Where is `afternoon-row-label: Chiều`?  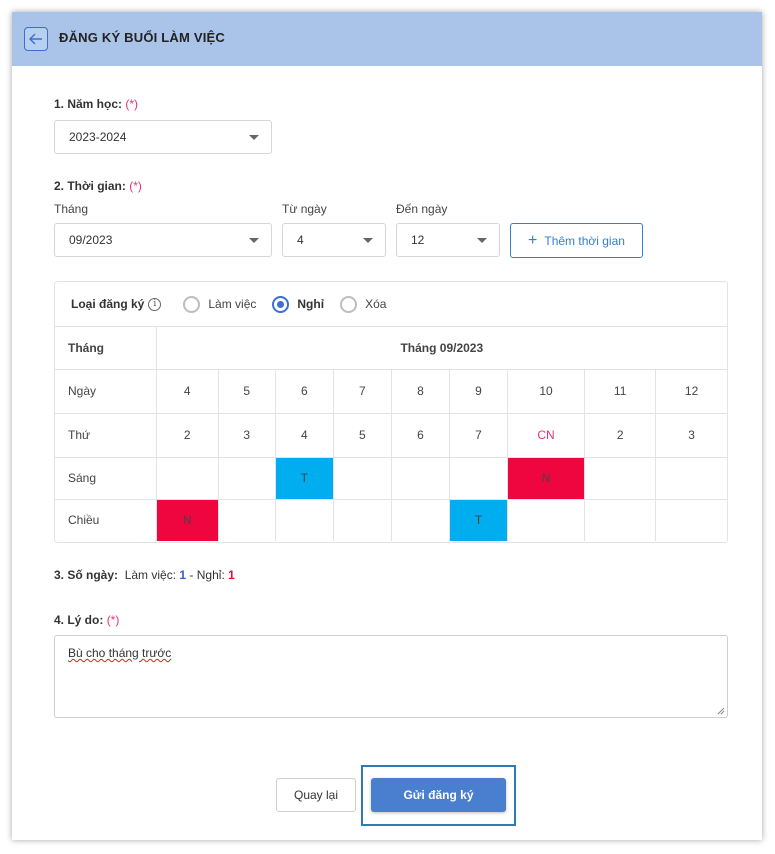
afternoon-row-label: Chiều is located at coordinates (106, 519).